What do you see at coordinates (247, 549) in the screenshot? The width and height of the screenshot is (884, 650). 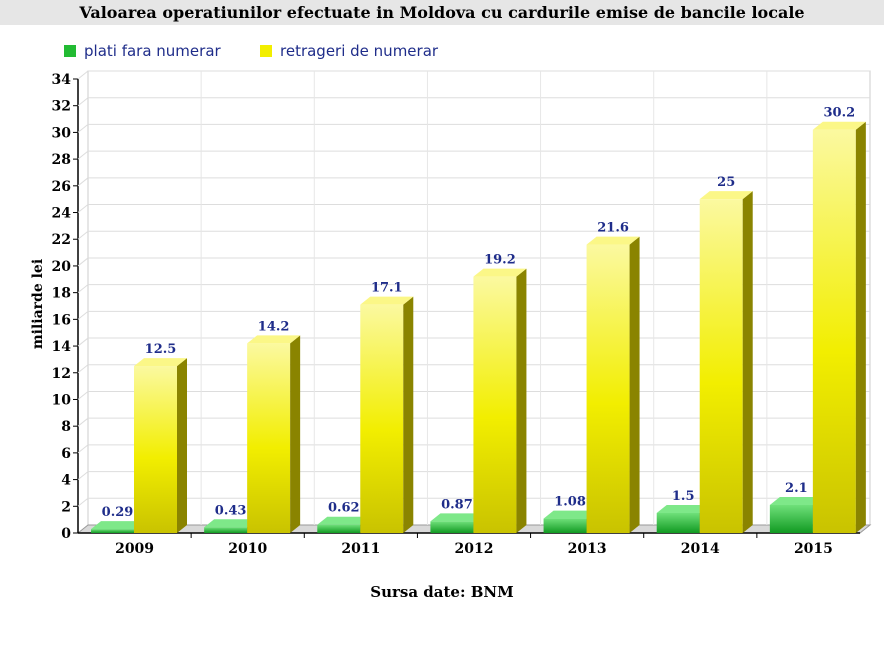 I see `x-tick-label: 2010` at bounding box center [247, 549].